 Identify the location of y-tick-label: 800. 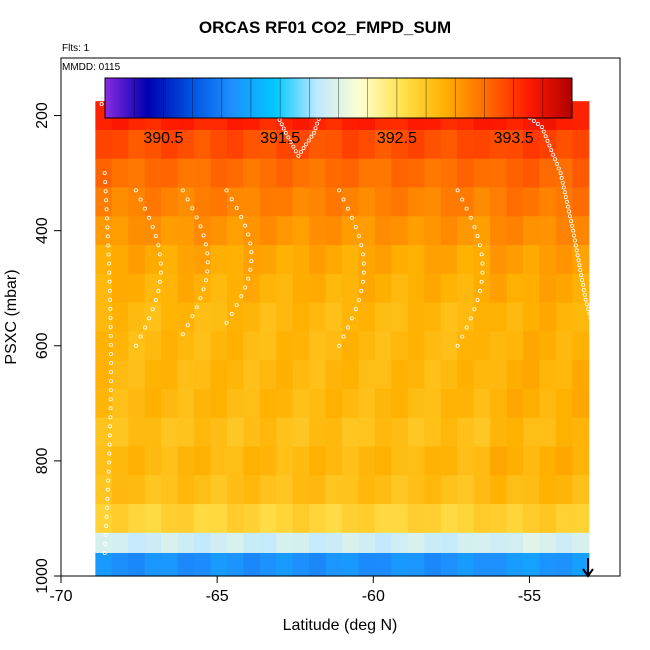
(42, 460).